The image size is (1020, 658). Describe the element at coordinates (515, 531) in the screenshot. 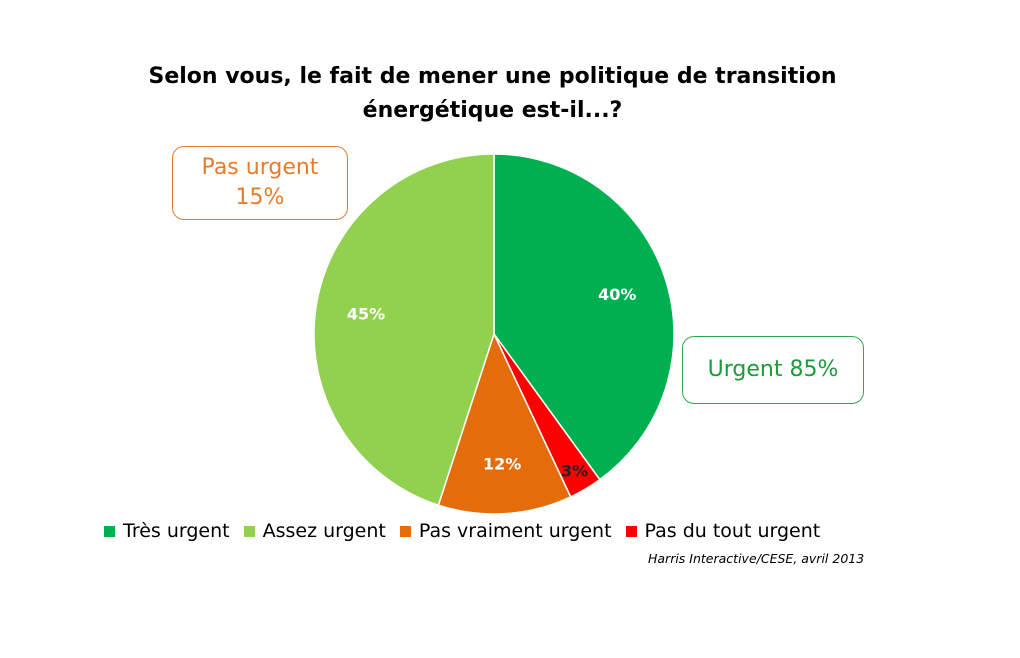

I see `legend-label-pas-vraiment-urgent: Pas vraiment urgent` at that location.